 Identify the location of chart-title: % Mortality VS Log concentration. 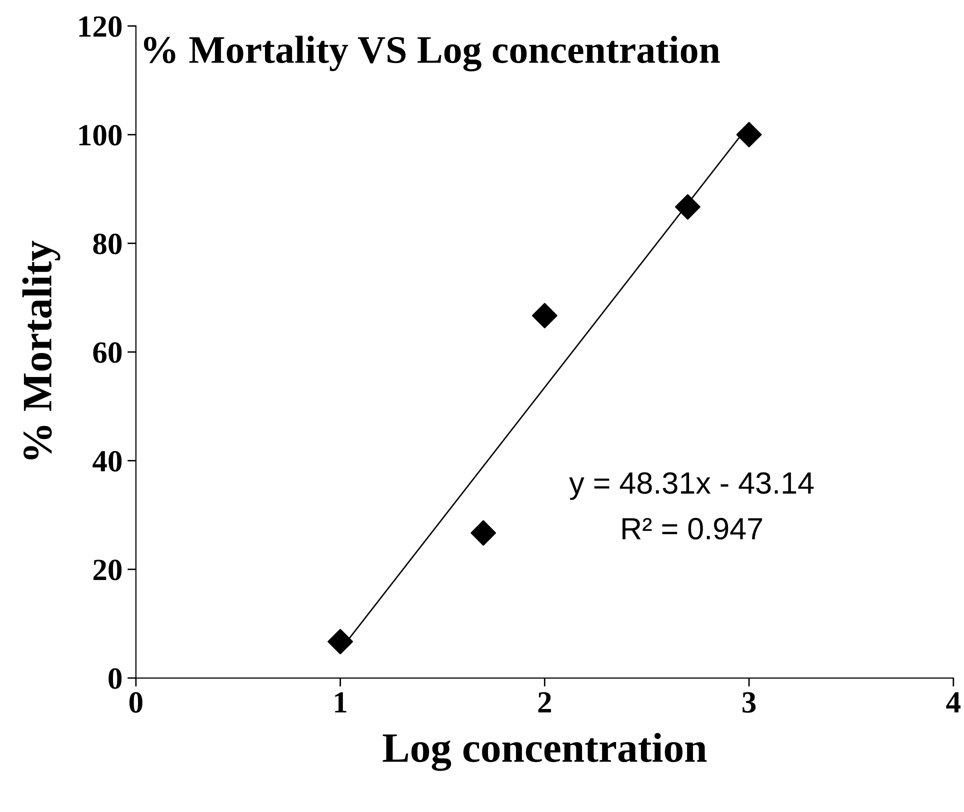
(432, 54).